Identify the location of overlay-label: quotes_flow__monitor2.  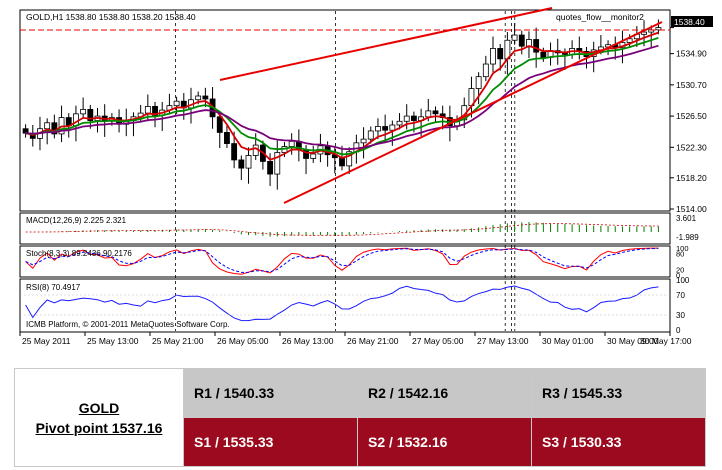
(600, 17).